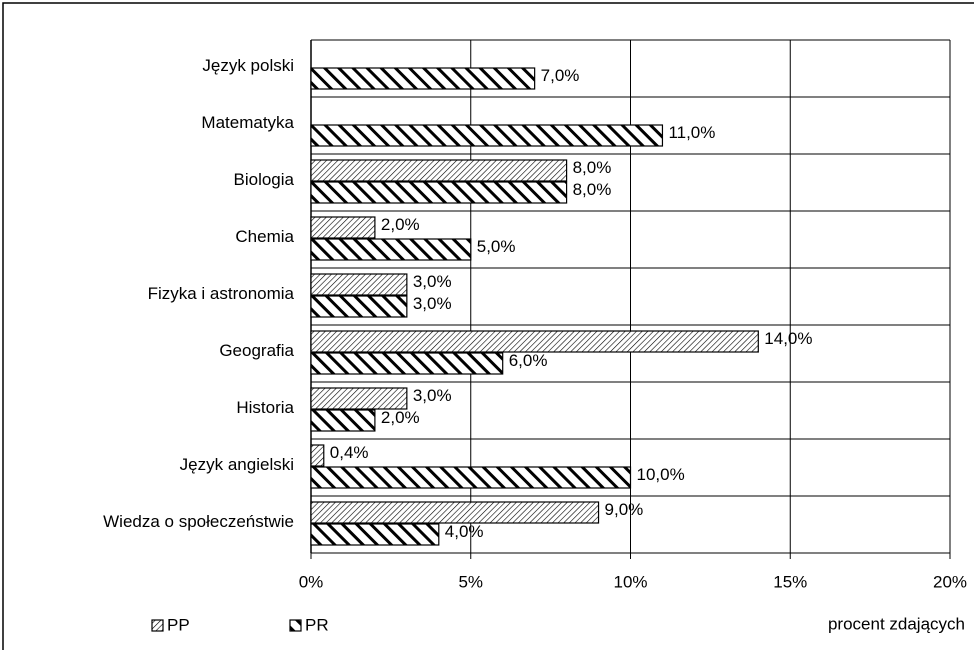 Image resolution: width=974 pixels, height=655 pixels. Describe the element at coordinates (264, 179) in the screenshot. I see `y-tick-label: Biologia` at that location.